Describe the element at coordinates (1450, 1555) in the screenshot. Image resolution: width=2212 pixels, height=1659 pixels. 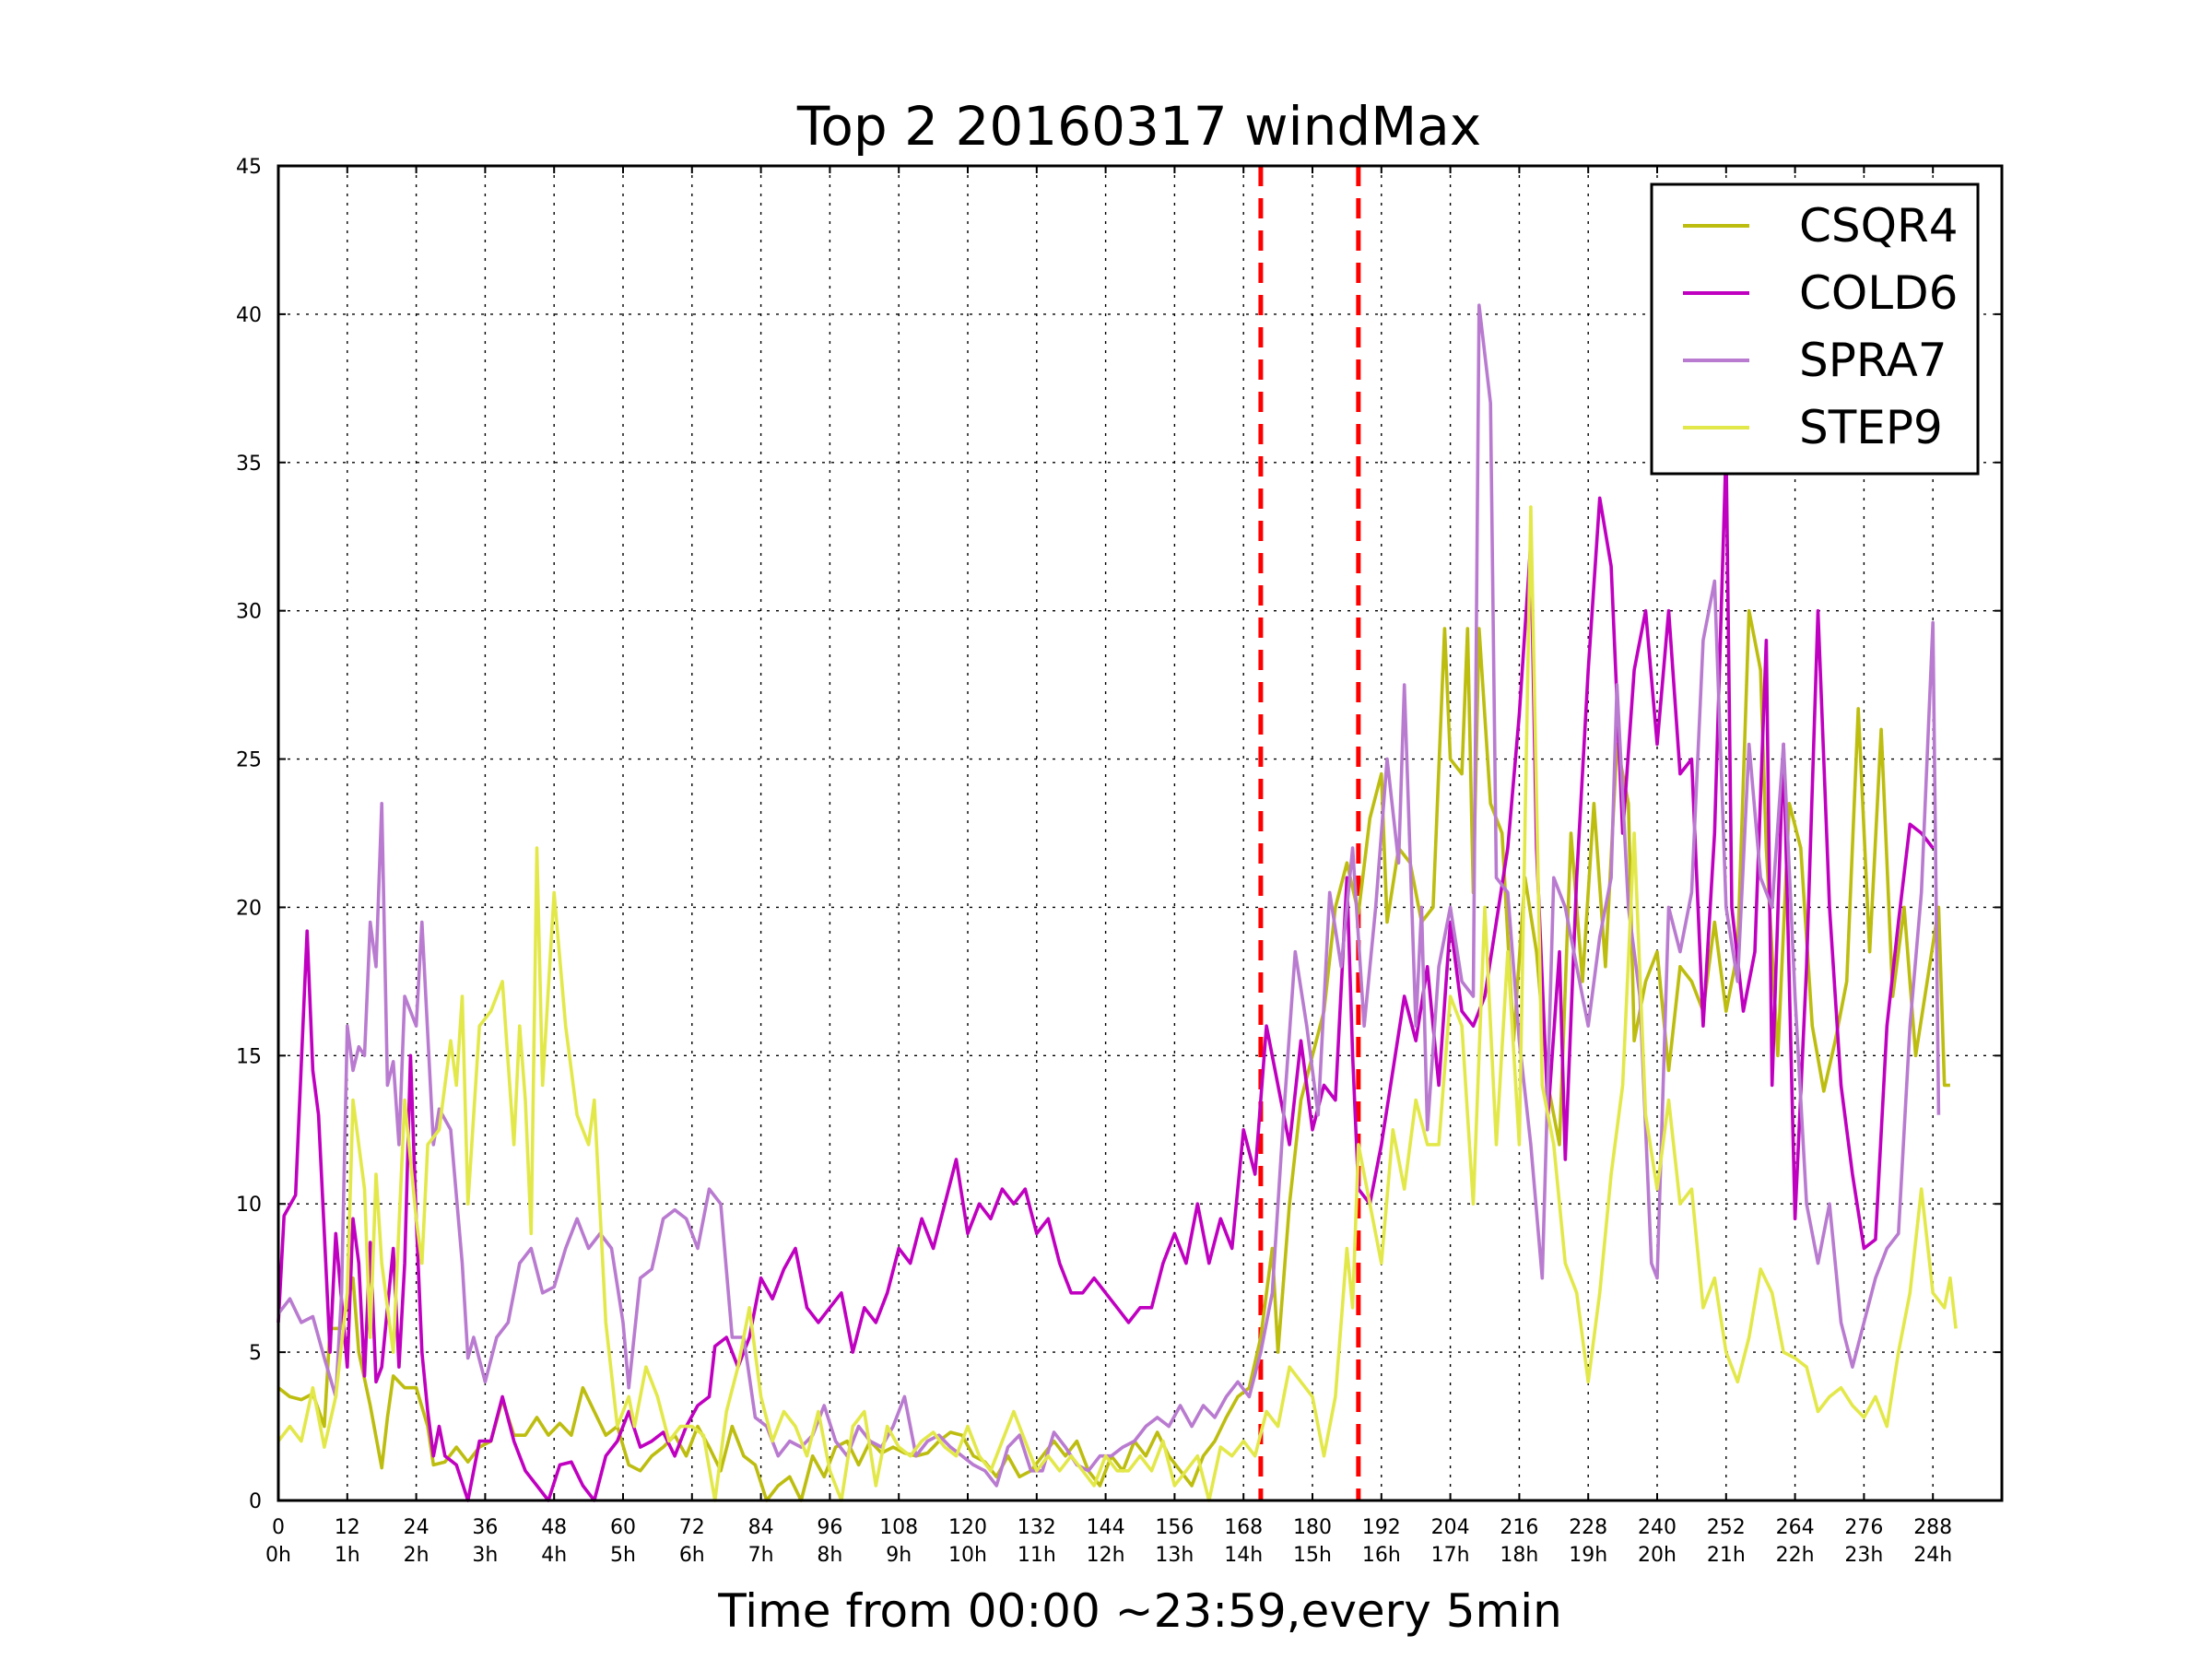
I see `x-tick-sublabel: 17h` at that location.